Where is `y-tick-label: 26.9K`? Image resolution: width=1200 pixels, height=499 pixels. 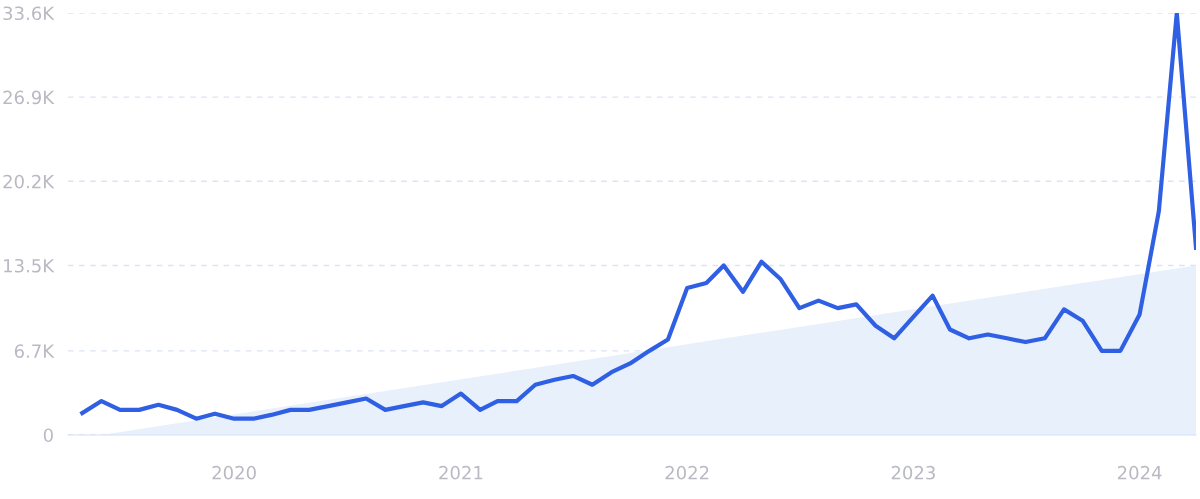
y-tick-label: 26.9K is located at coordinates (29, 97).